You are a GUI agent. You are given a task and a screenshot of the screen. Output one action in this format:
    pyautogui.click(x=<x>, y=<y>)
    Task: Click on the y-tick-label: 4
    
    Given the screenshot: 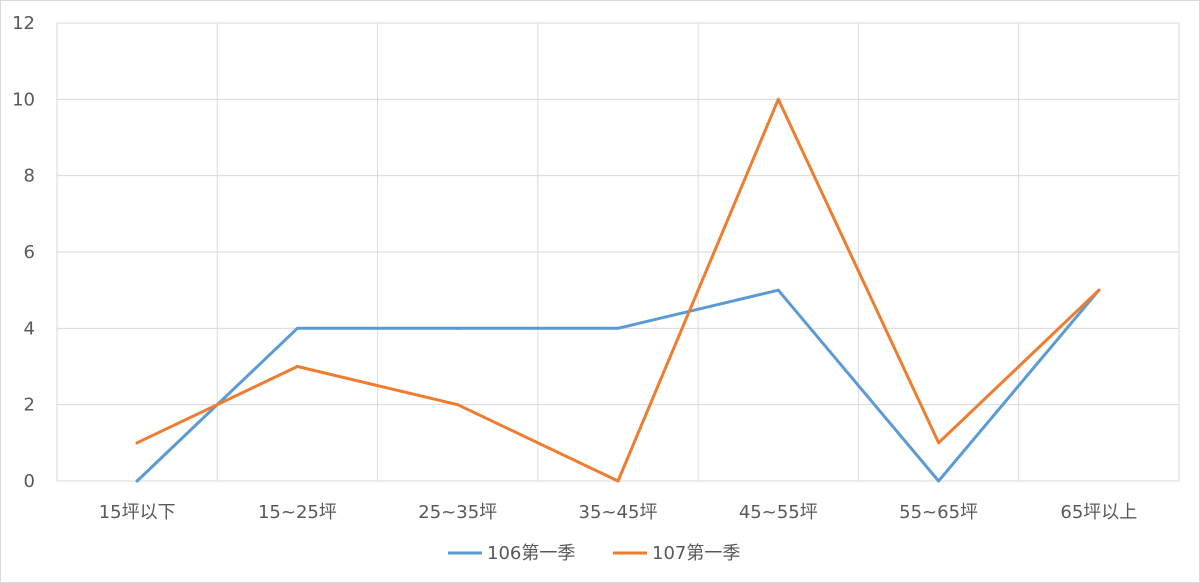 What is the action you would take?
    pyautogui.click(x=29, y=328)
    